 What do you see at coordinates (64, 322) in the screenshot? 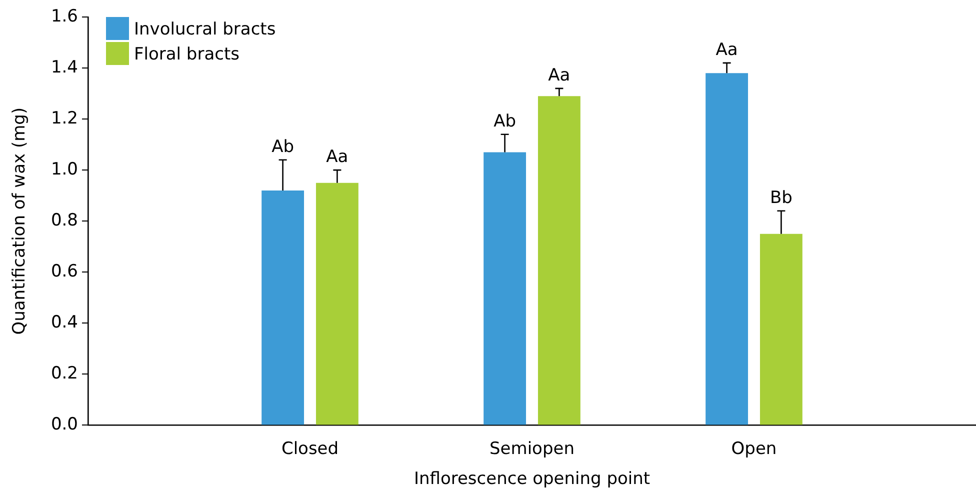
I see `y-tick-label: 0.4` at bounding box center [64, 322].